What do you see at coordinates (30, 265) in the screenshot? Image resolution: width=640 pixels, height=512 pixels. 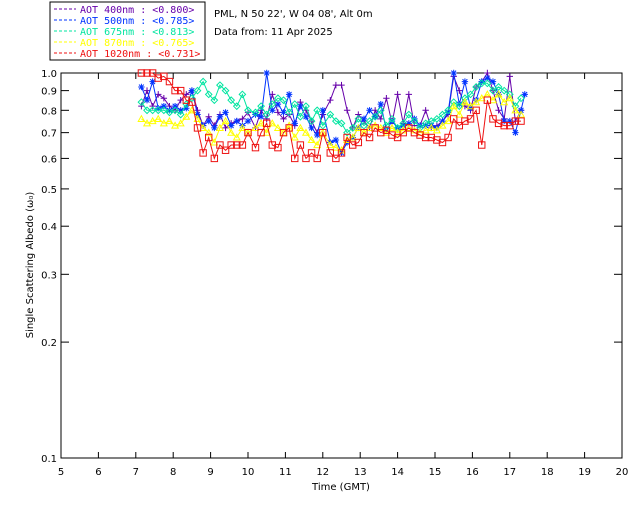 I see `y-axis-title: Single Scattering Albedo (ω₀)` at bounding box center [30, 265].